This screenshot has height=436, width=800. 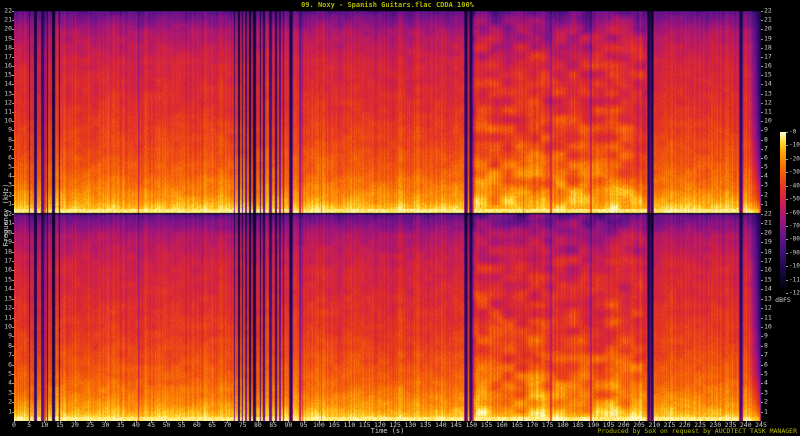 What do you see at coordinates (768, 213) in the screenshot?
I see `freq-tick-label: 22` at bounding box center [768, 213].